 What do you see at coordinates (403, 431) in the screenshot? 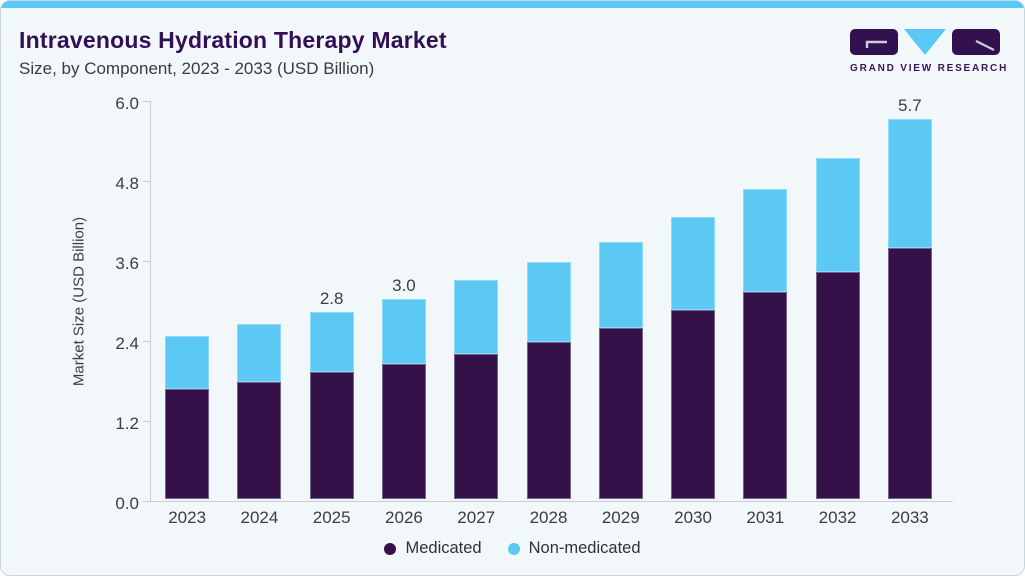
I see `bar-segment-medicated-2026` at bounding box center [403, 431].